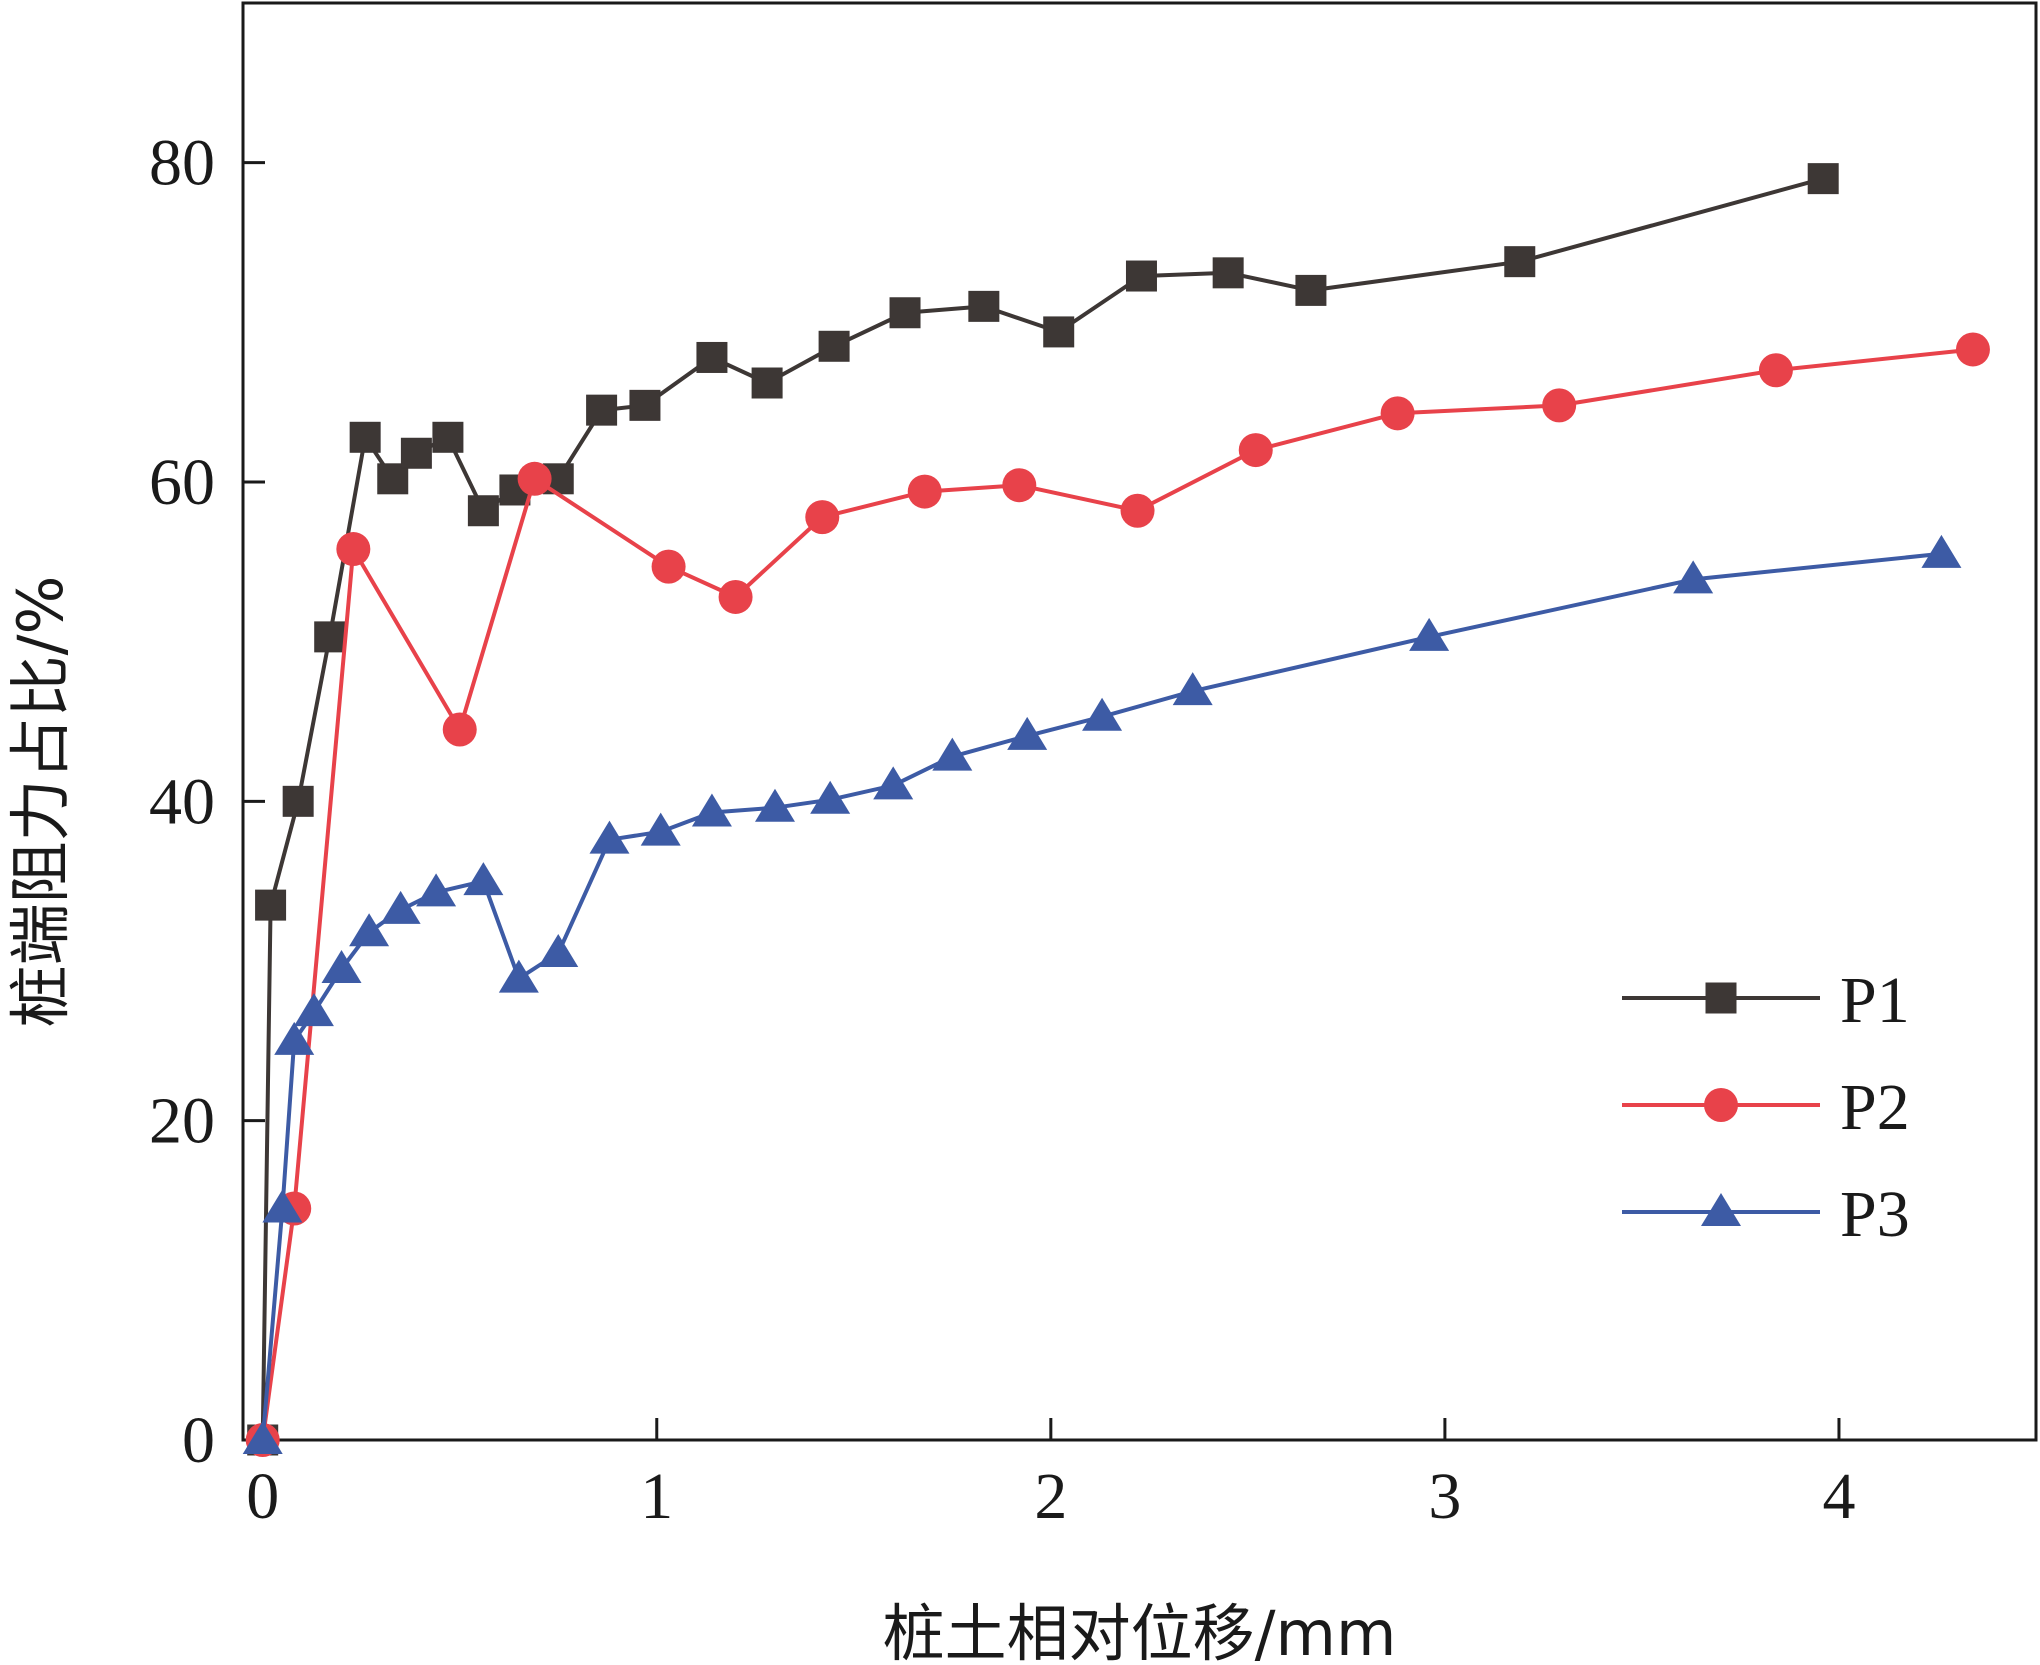 The image size is (2040, 1665). Describe the element at coordinates (1875, 1107) in the screenshot. I see `legend-label-p2: P2` at that location.